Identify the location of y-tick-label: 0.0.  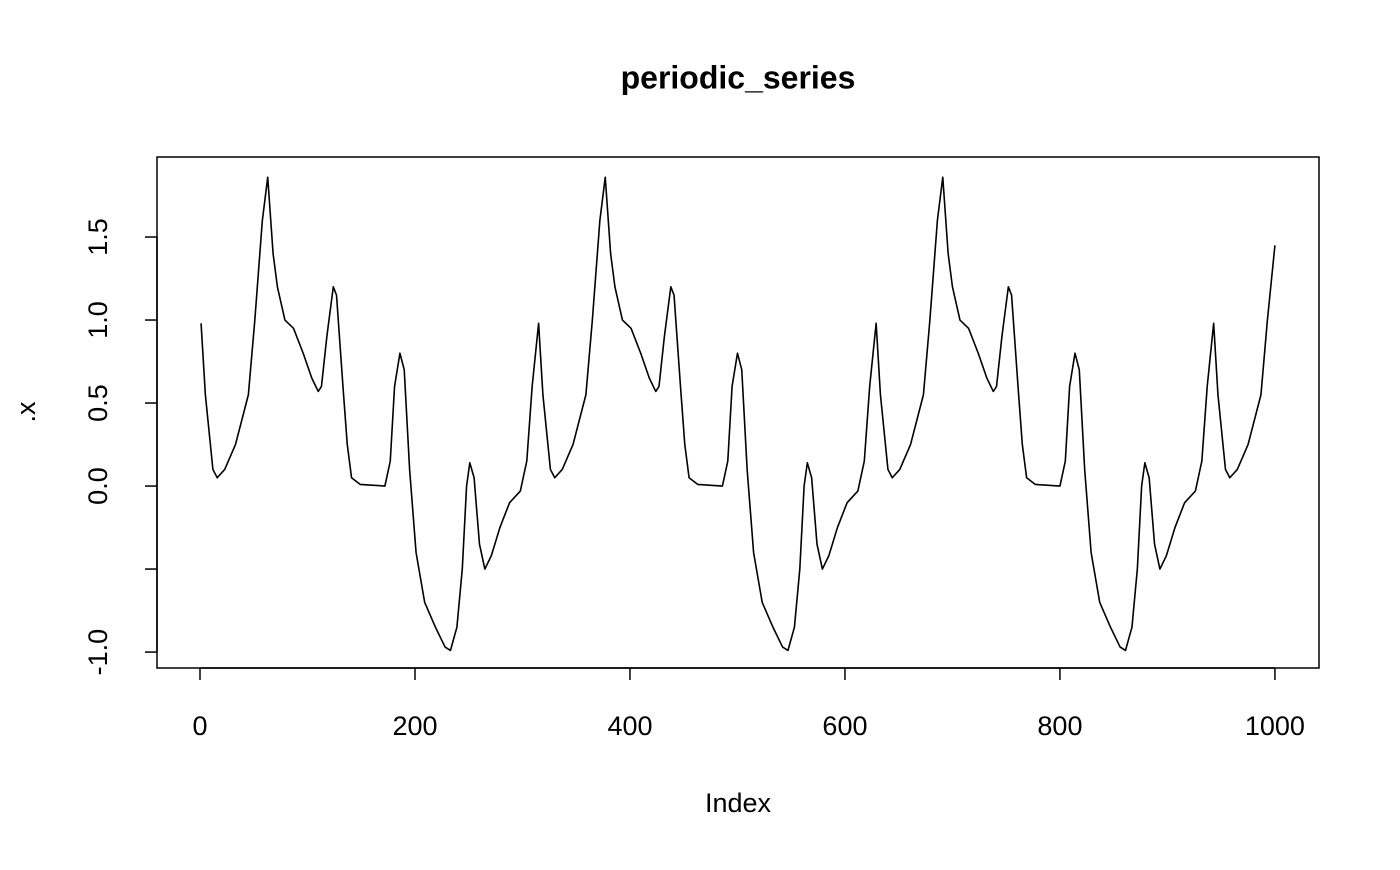
(98, 486).